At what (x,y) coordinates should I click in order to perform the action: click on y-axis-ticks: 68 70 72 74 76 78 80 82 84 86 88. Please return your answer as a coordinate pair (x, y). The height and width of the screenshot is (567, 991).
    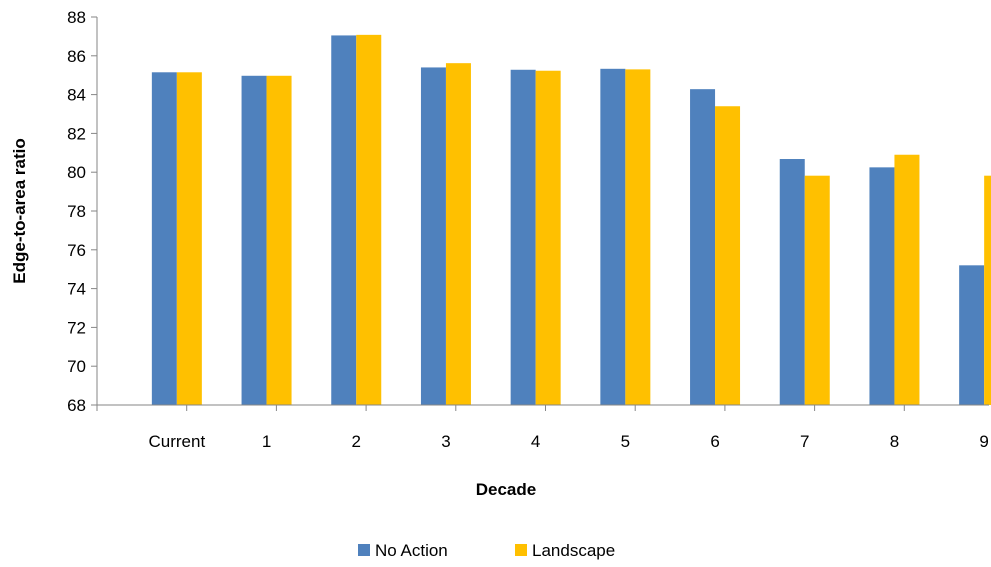
    Looking at the image, I should click on (82, 211).